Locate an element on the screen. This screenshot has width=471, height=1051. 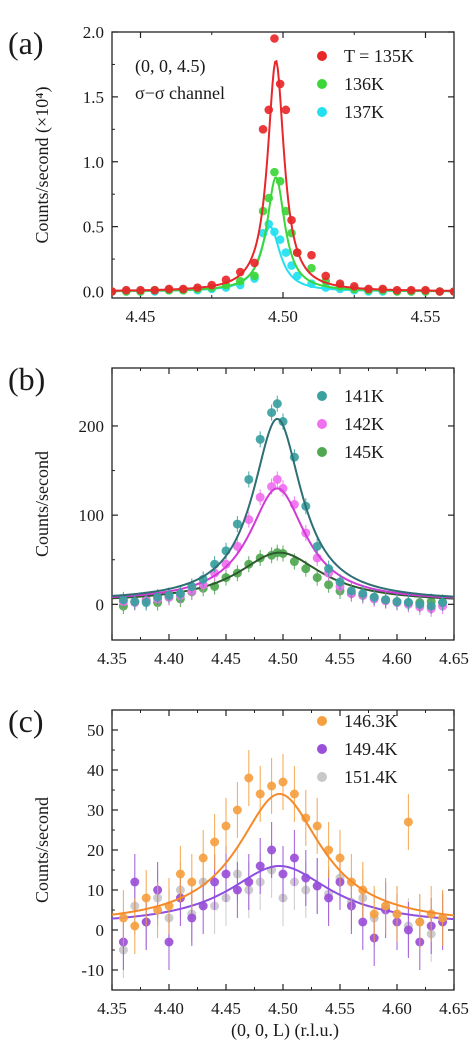
annotation-text: σ−σ channel is located at coordinates (180, 93).